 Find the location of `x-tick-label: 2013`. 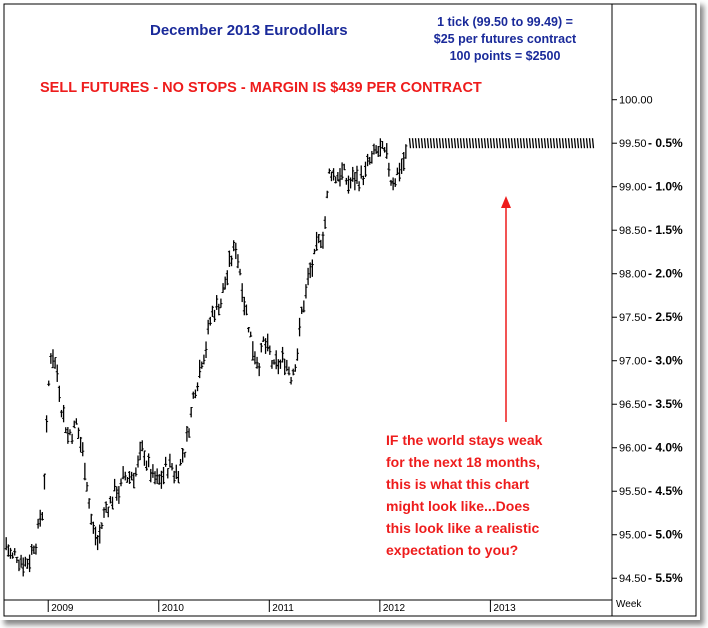

x-tick-label: 2013 is located at coordinates (504, 608).